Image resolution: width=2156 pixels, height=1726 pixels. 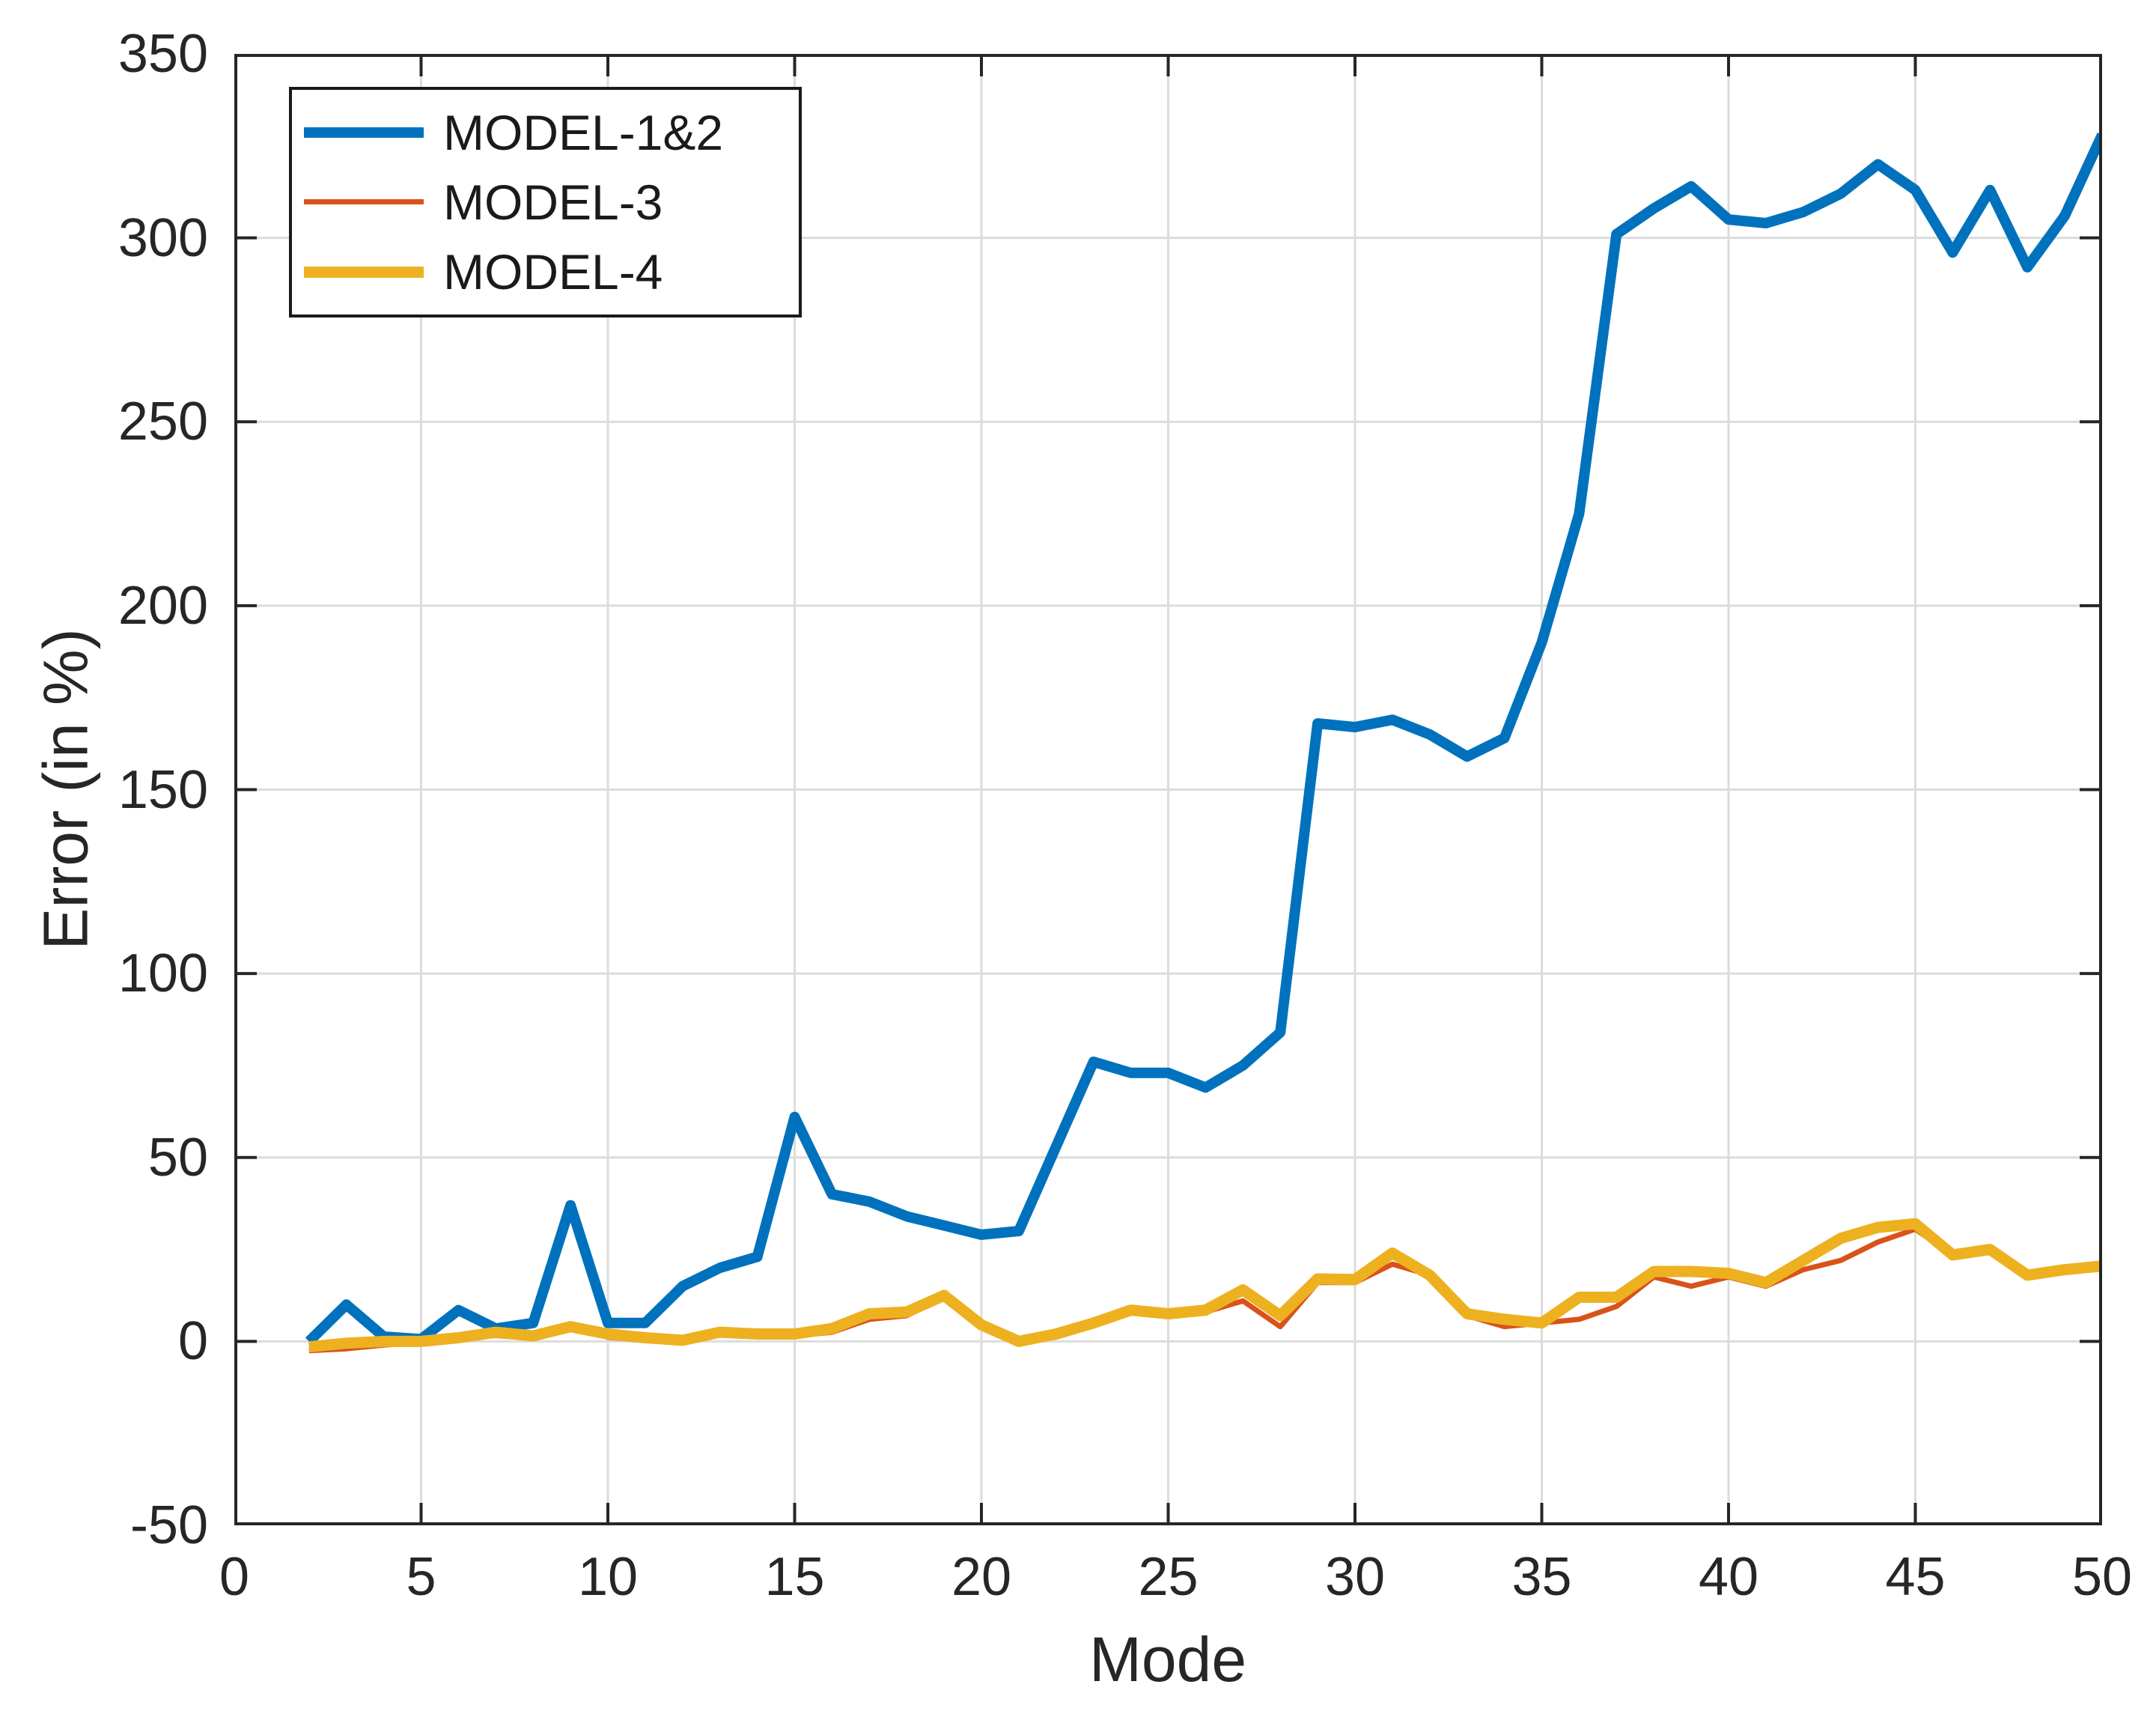 I want to click on x-tick-label-10: 10, so click(x=608, y=1577).